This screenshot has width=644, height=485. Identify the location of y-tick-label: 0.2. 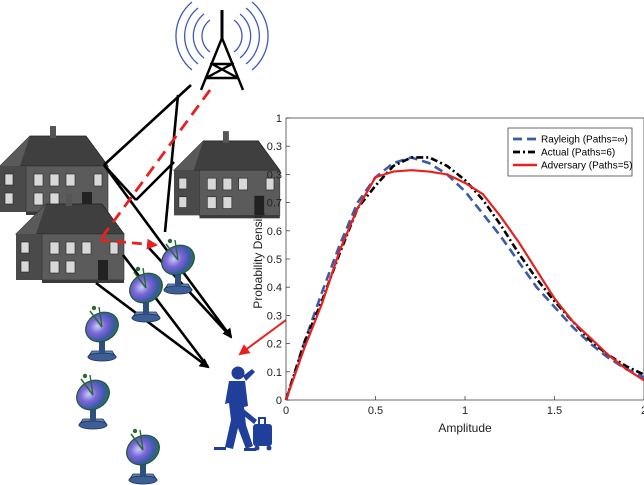
(274, 345).